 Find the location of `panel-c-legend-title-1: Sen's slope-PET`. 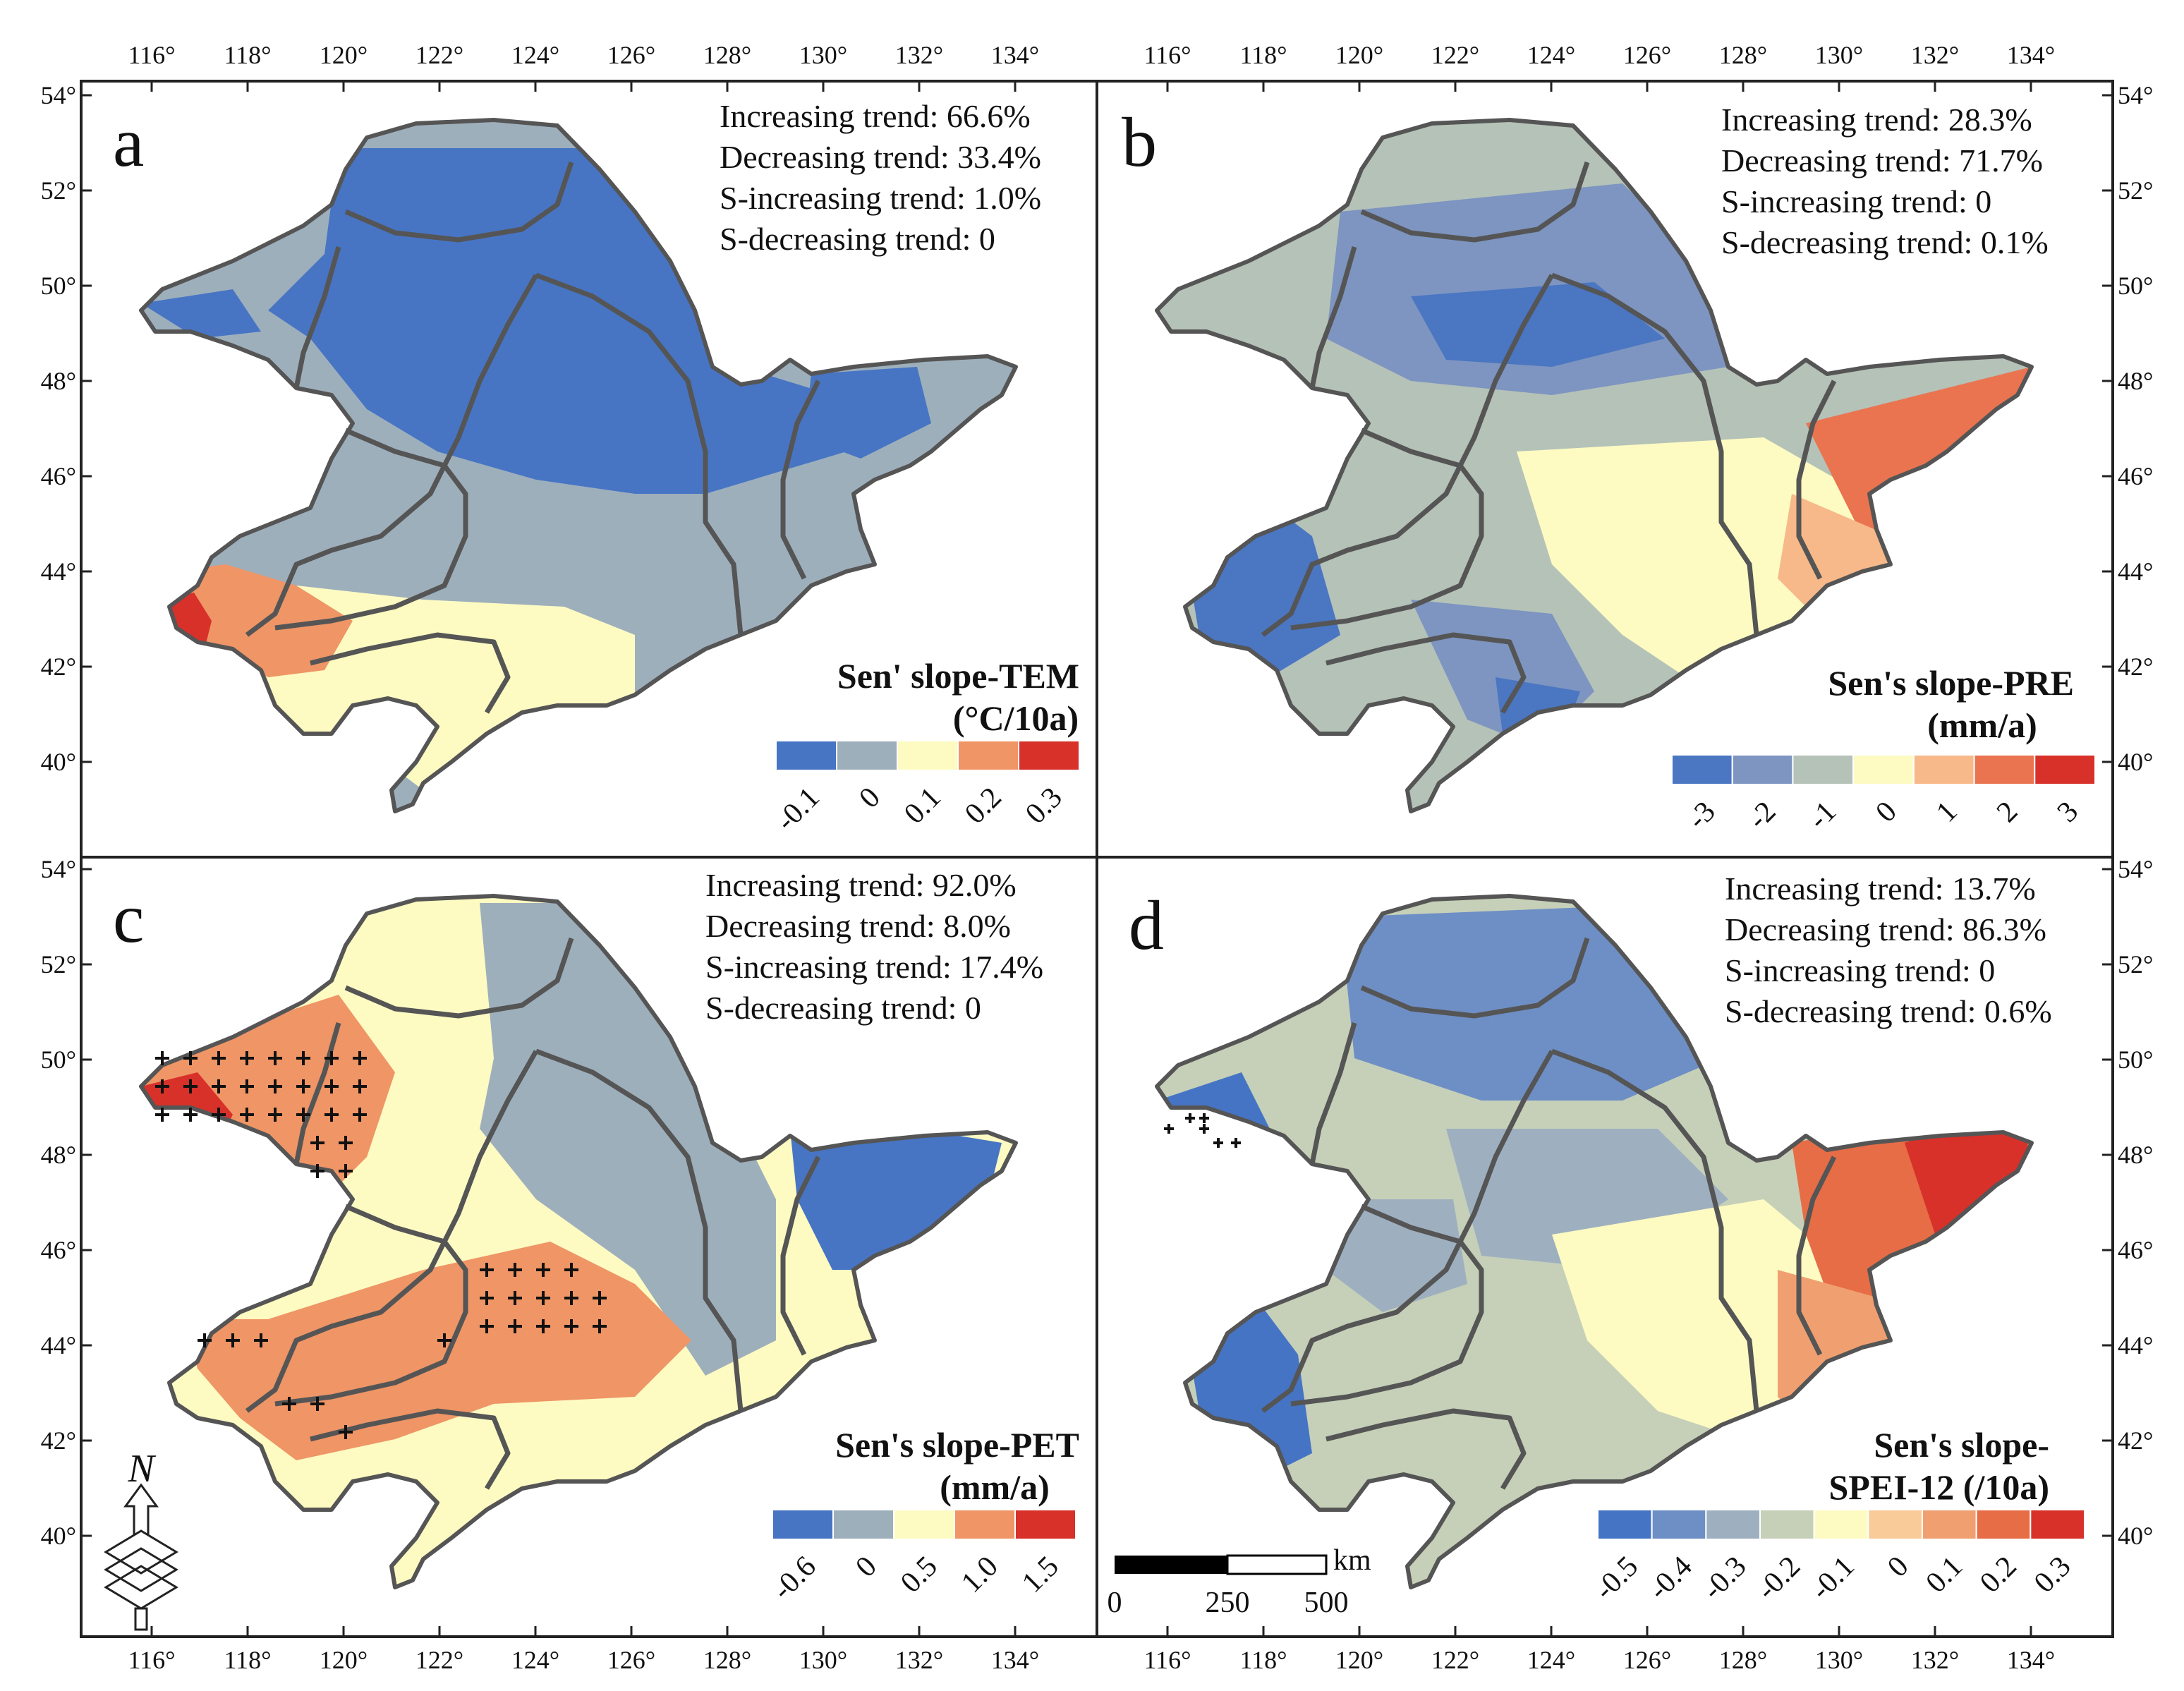

panel-c-legend-title-1: Sen's slope-PET is located at coordinates (957, 1445).